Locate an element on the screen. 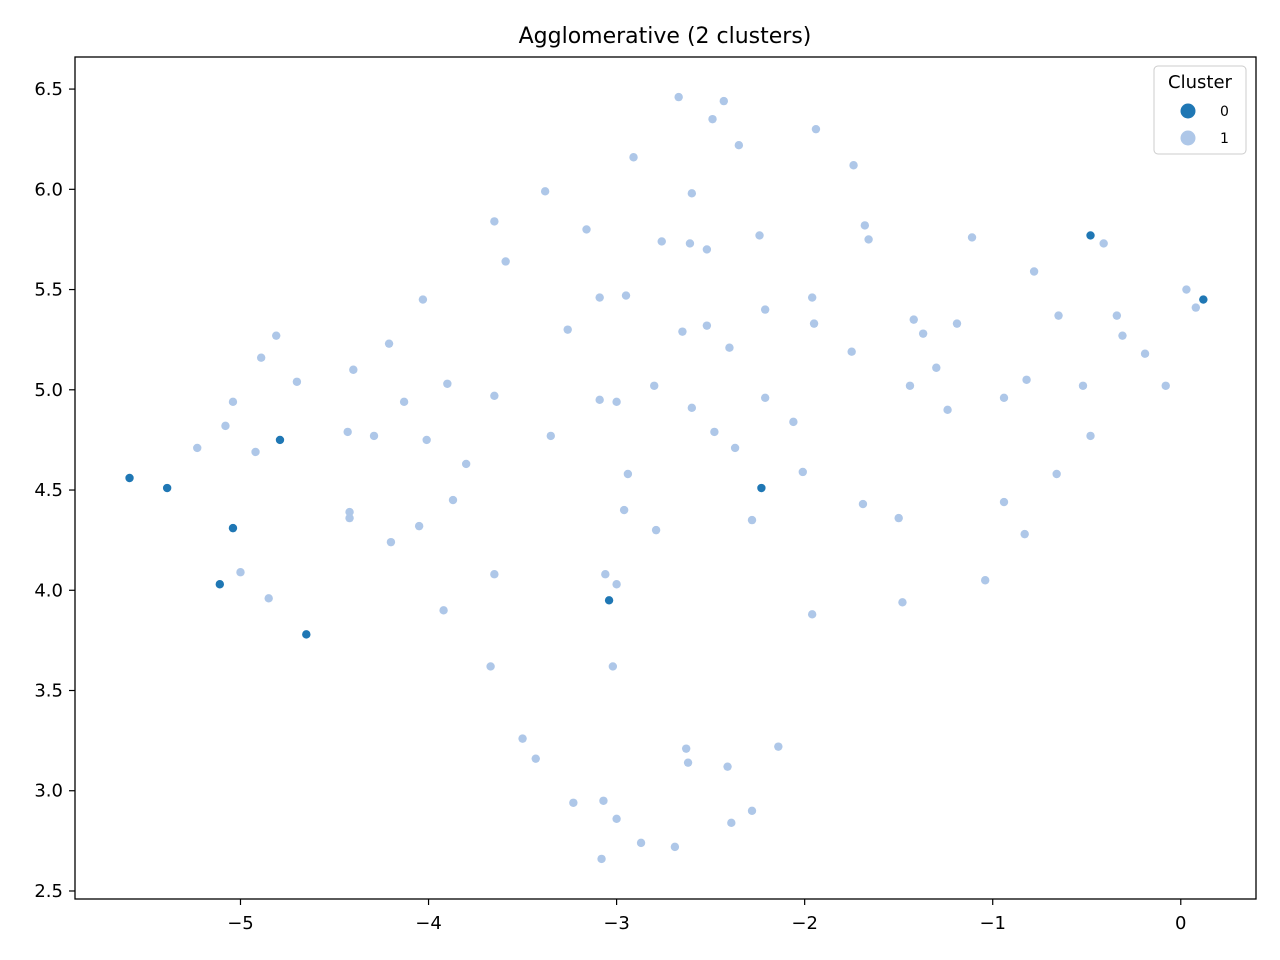 The width and height of the screenshot is (1280, 960). legend: Cluster 0 1 is located at coordinates (1200, 110).